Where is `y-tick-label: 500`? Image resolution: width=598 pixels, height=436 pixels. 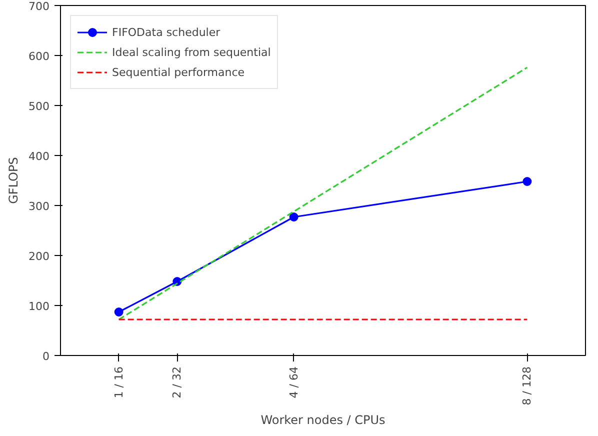
y-tick-label: 500 is located at coordinates (39, 106).